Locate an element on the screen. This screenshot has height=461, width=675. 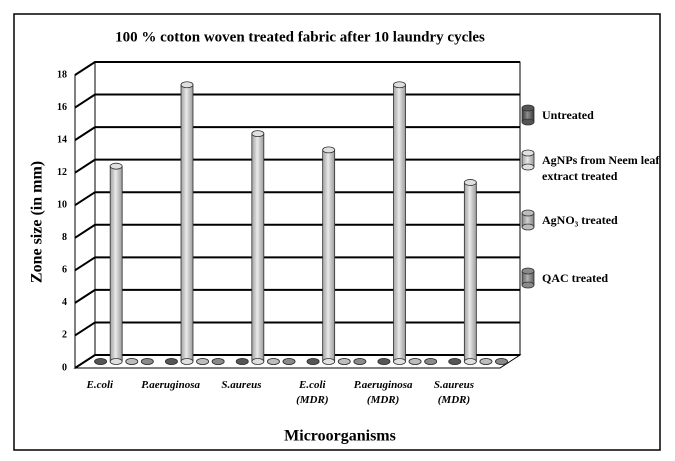
legend-label: AgNPs from Neem leaf extract treated is located at coordinates (601, 168).